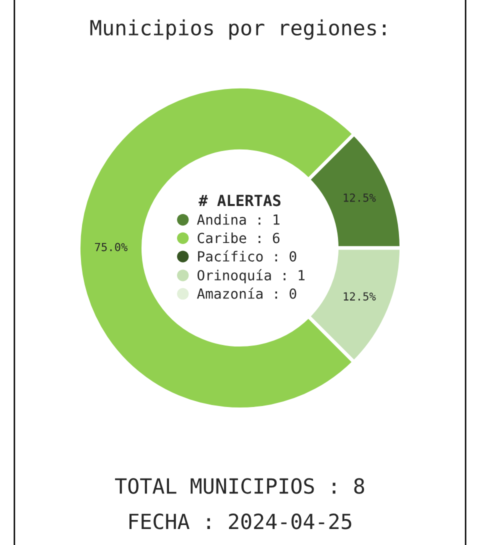  Describe the element at coordinates (239, 238) in the screenshot. I see `legend-label: Caribe : 6` at that location.